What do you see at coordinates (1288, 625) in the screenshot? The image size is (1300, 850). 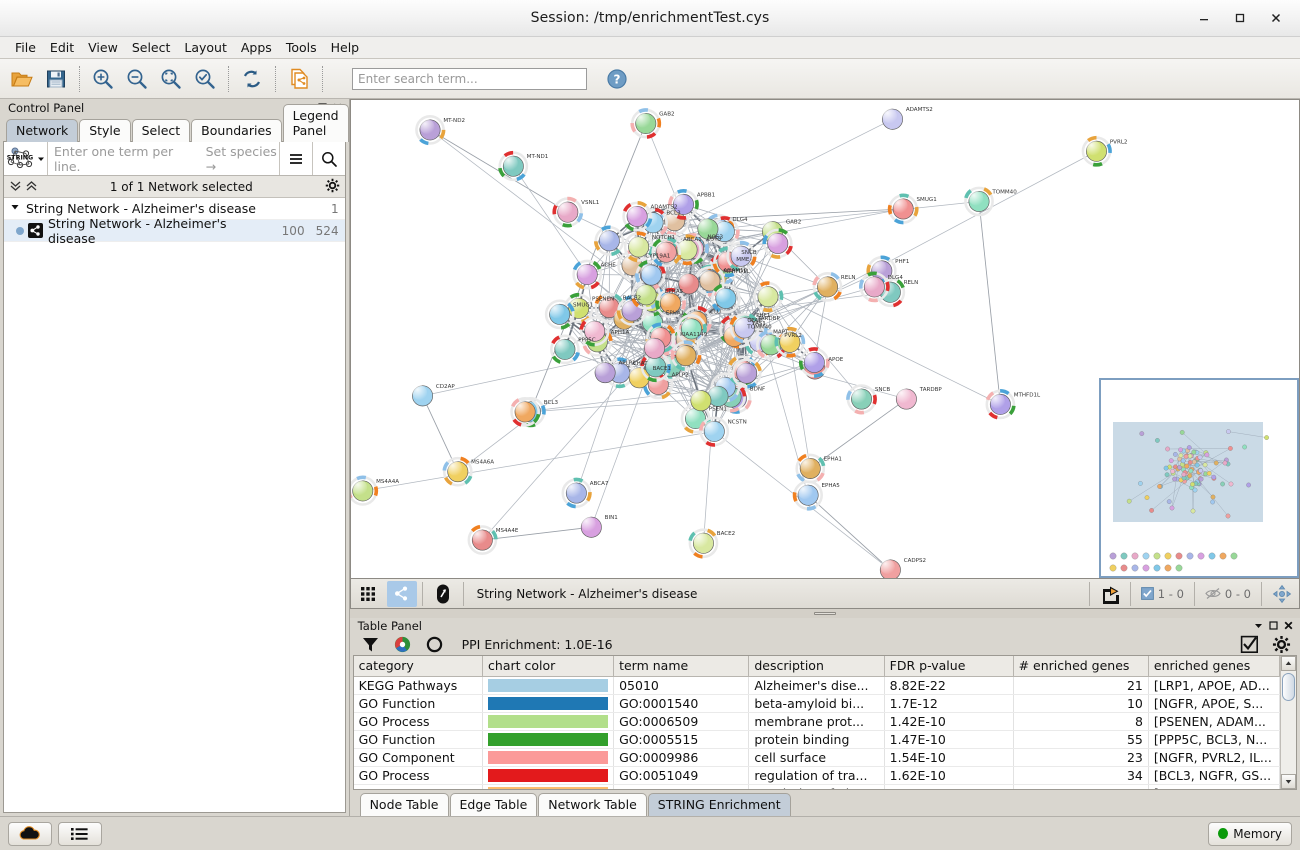 I see `table-panel-close-icon` at bounding box center [1288, 625].